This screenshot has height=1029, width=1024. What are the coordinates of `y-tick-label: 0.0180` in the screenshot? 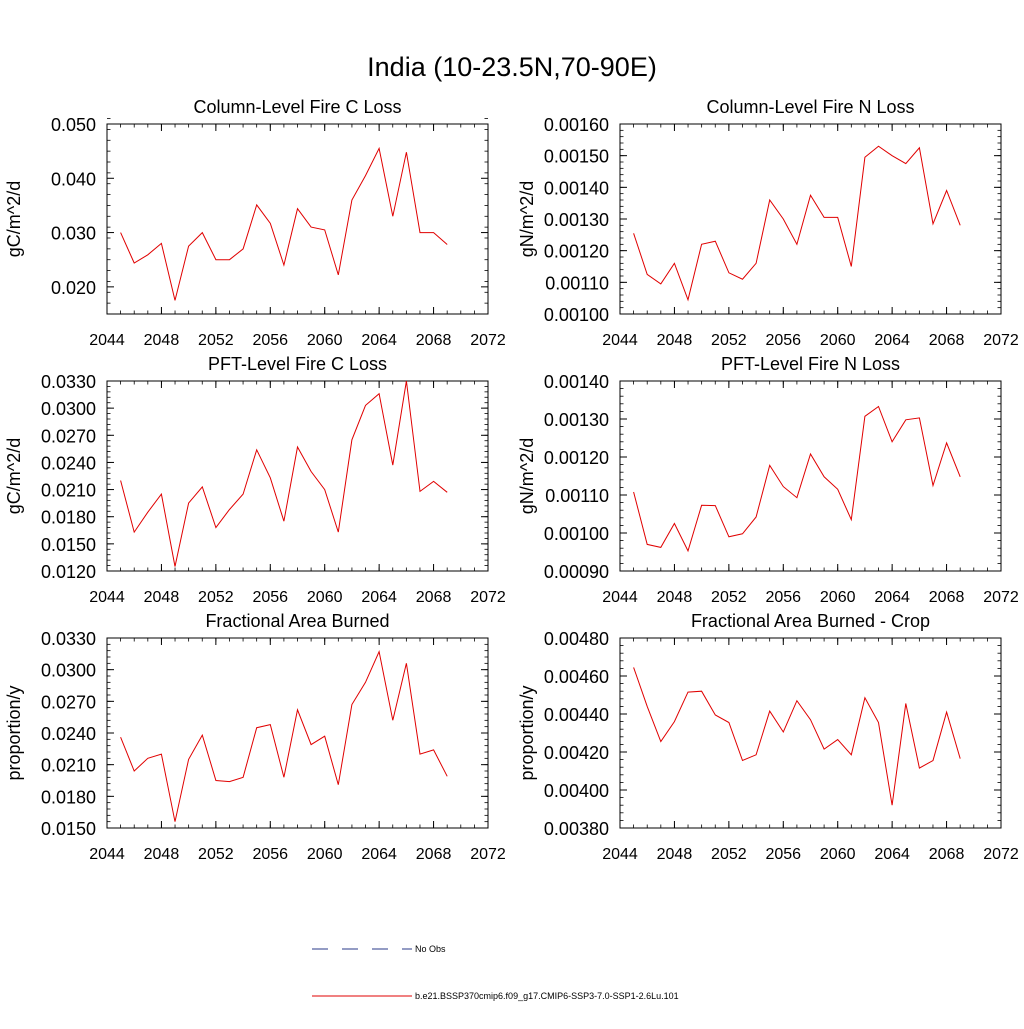 It's located at (68, 797).